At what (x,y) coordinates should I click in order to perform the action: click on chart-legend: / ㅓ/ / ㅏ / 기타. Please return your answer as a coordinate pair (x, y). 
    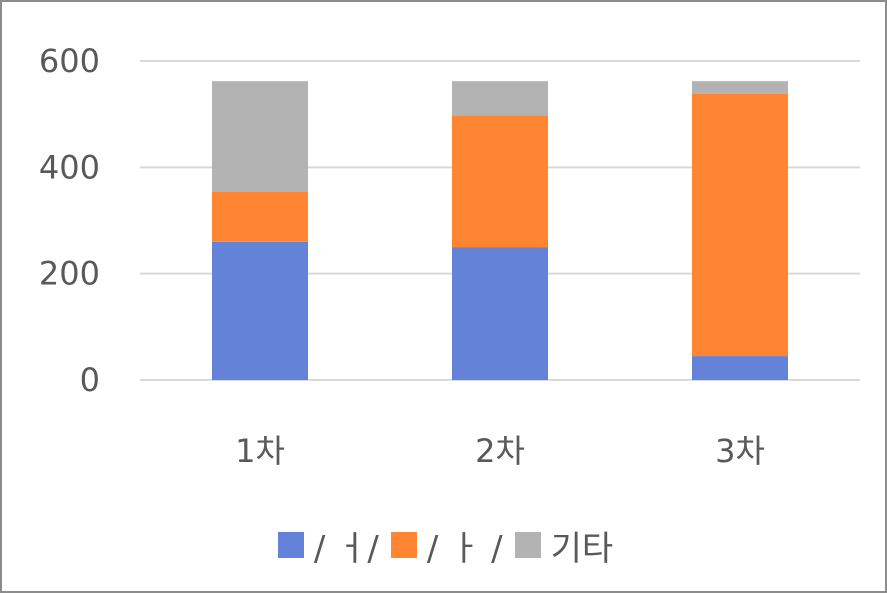
    Looking at the image, I should click on (444, 545).